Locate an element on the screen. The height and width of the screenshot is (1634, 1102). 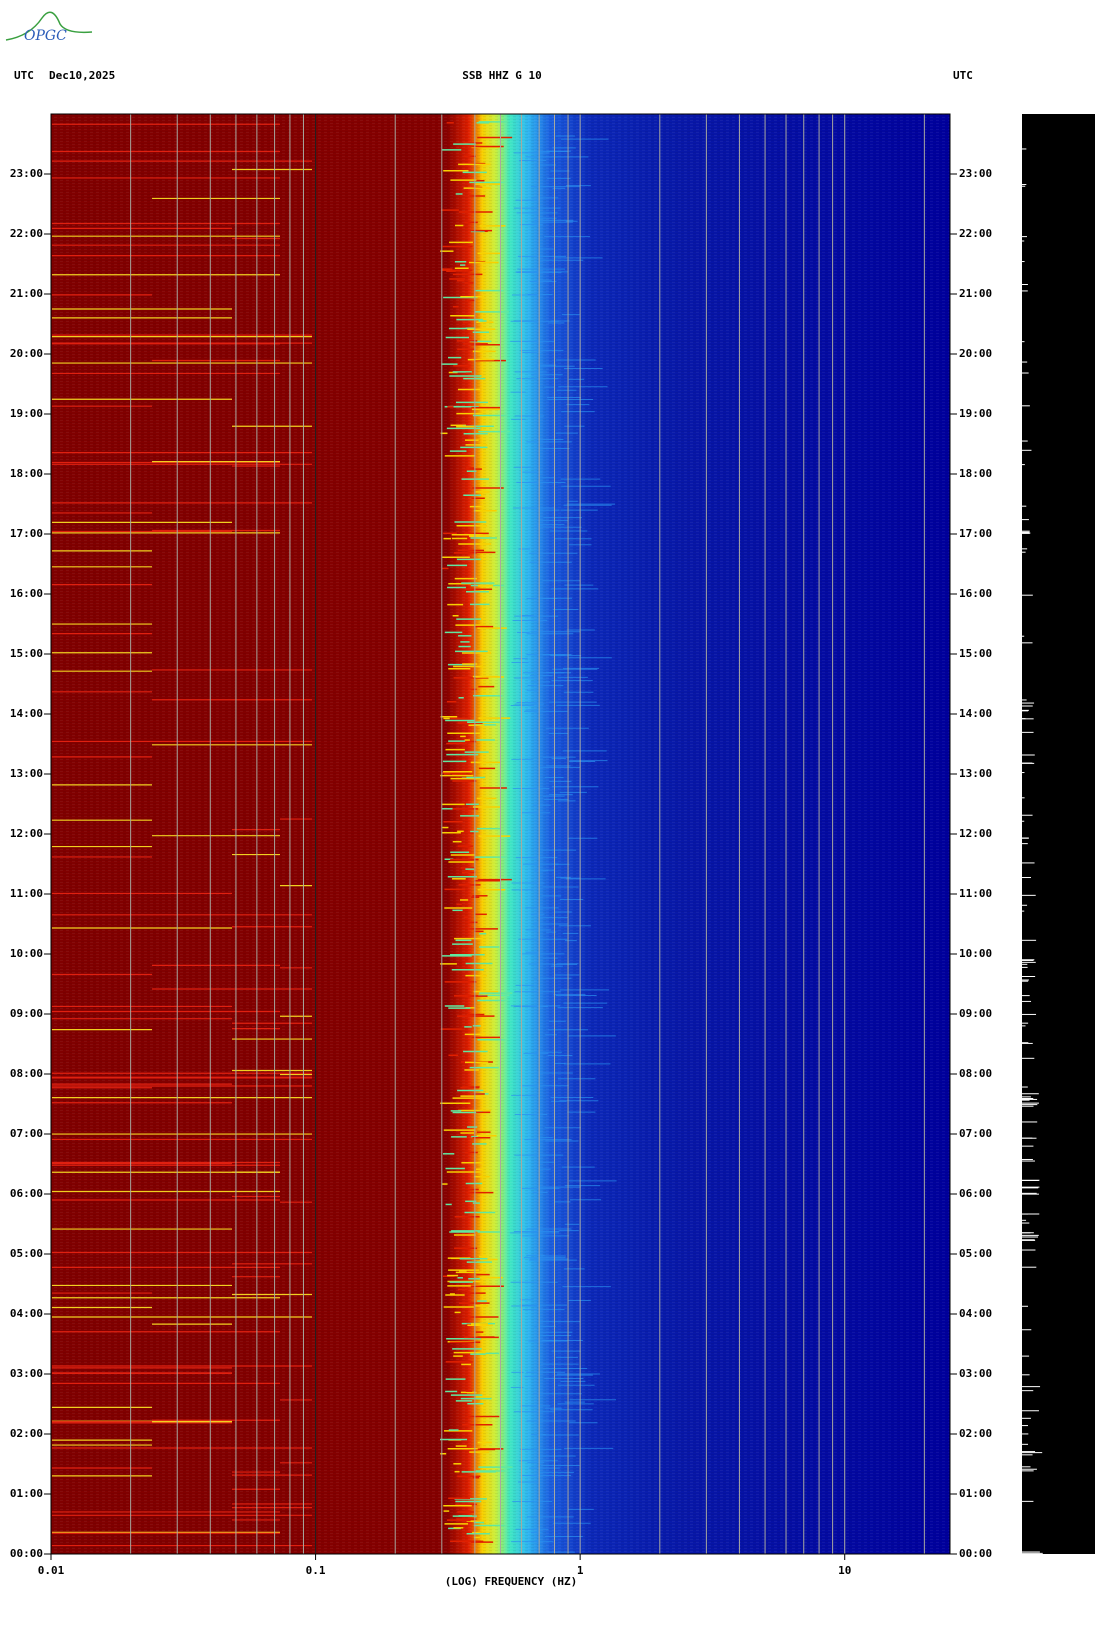
y-tick-label-left: 11:00 is located at coordinates (26, 893).